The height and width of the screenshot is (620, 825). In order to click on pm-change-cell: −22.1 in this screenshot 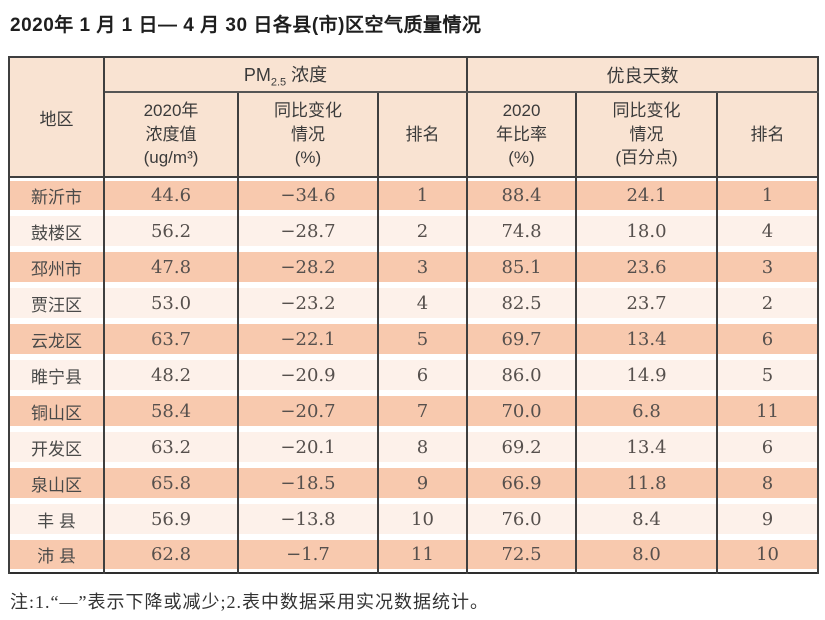, I will do `click(308, 339)`.